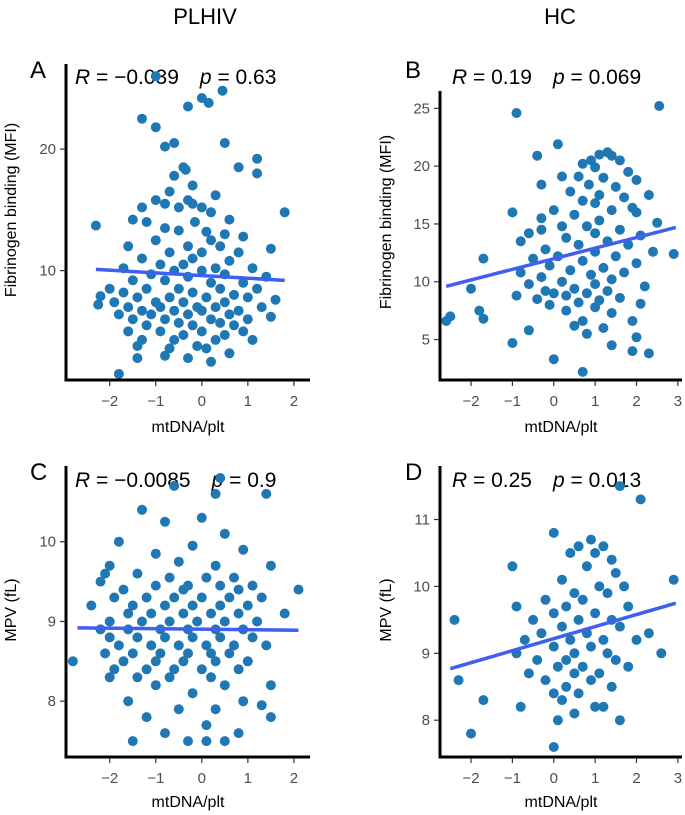  What do you see at coordinates (499, 480) in the screenshot?
I see `stat-r-value: = 0.25` at bounding box center [499, 480].